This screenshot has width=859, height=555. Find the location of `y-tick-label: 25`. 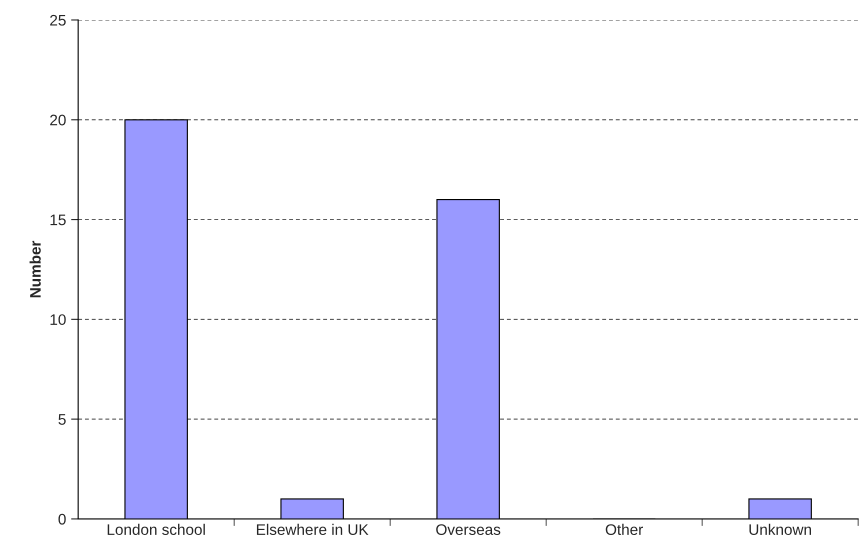

y-tick-label: 25 is located at coordinates (58, 20).